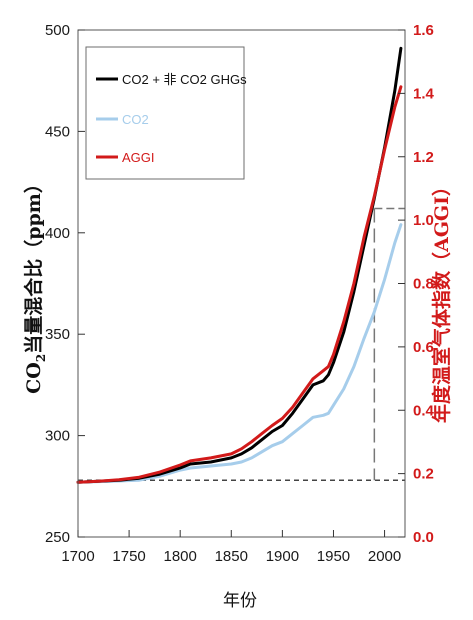 This screenshot has width=473, height=620. I want to click on legend: CO2 + 非 CO2 GHGs CO2 AGGI, so click(166, 113).